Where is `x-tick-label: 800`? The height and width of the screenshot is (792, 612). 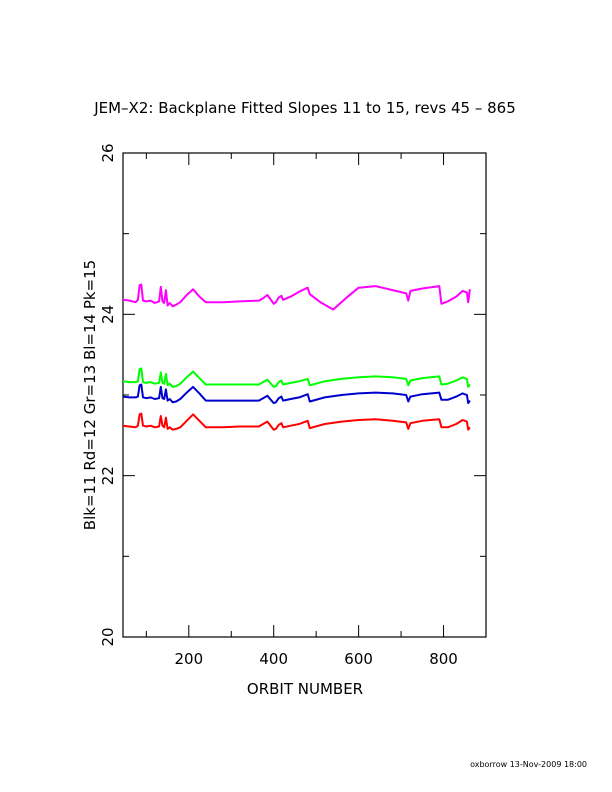
x-tick-label: 800 is located at coordinates (443, 659).